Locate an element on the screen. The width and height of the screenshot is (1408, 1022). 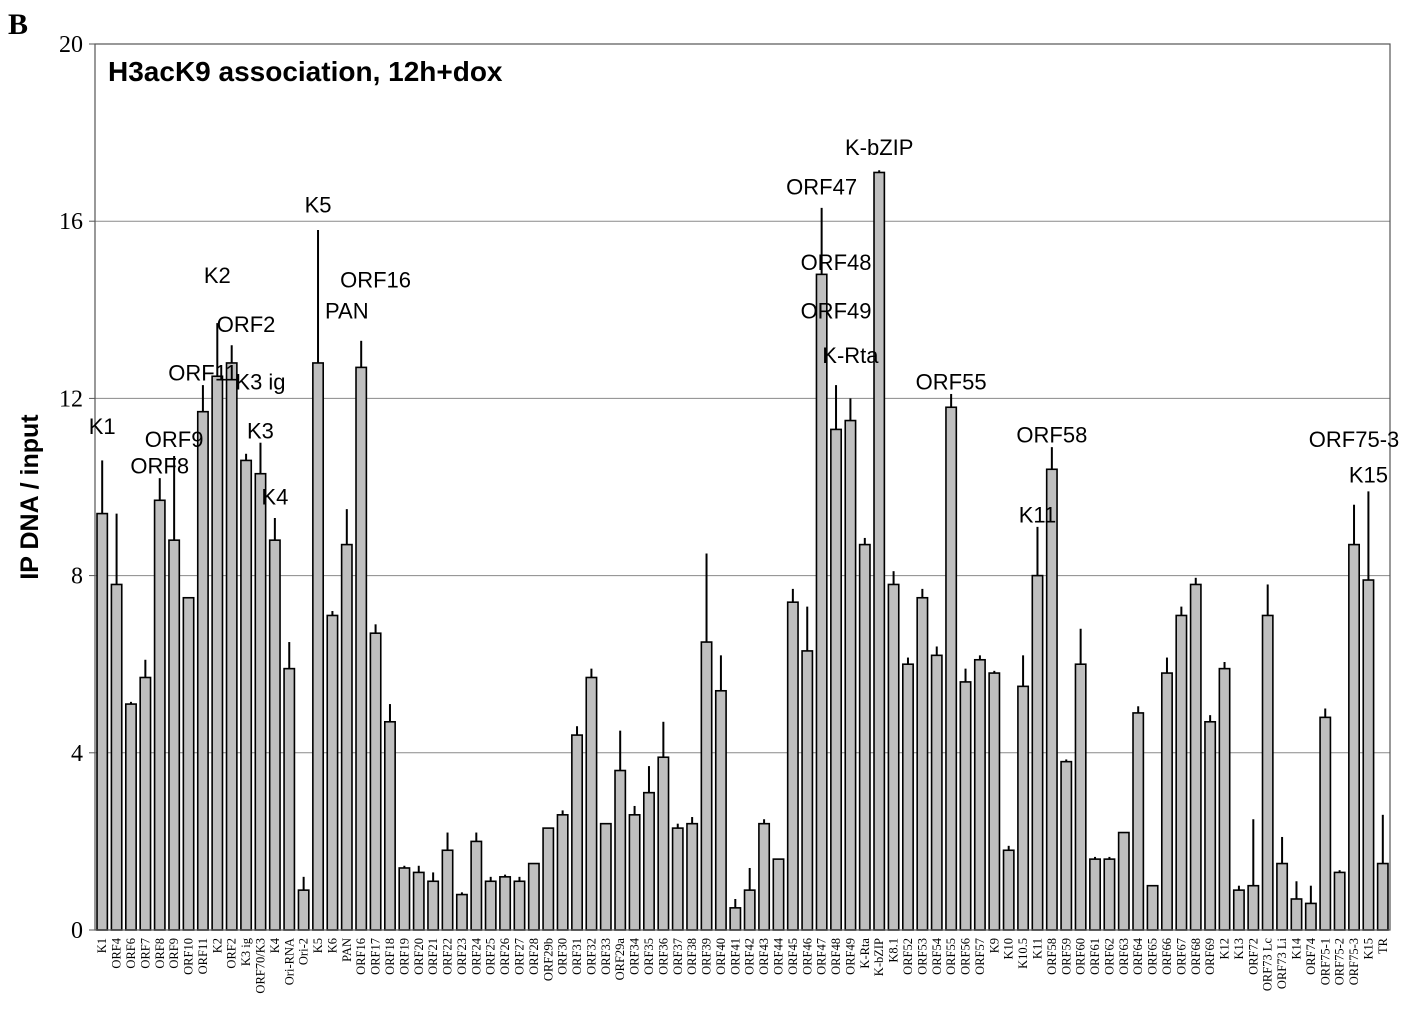
x-tick-label: ORF11 is located at coordinates (203, 956).